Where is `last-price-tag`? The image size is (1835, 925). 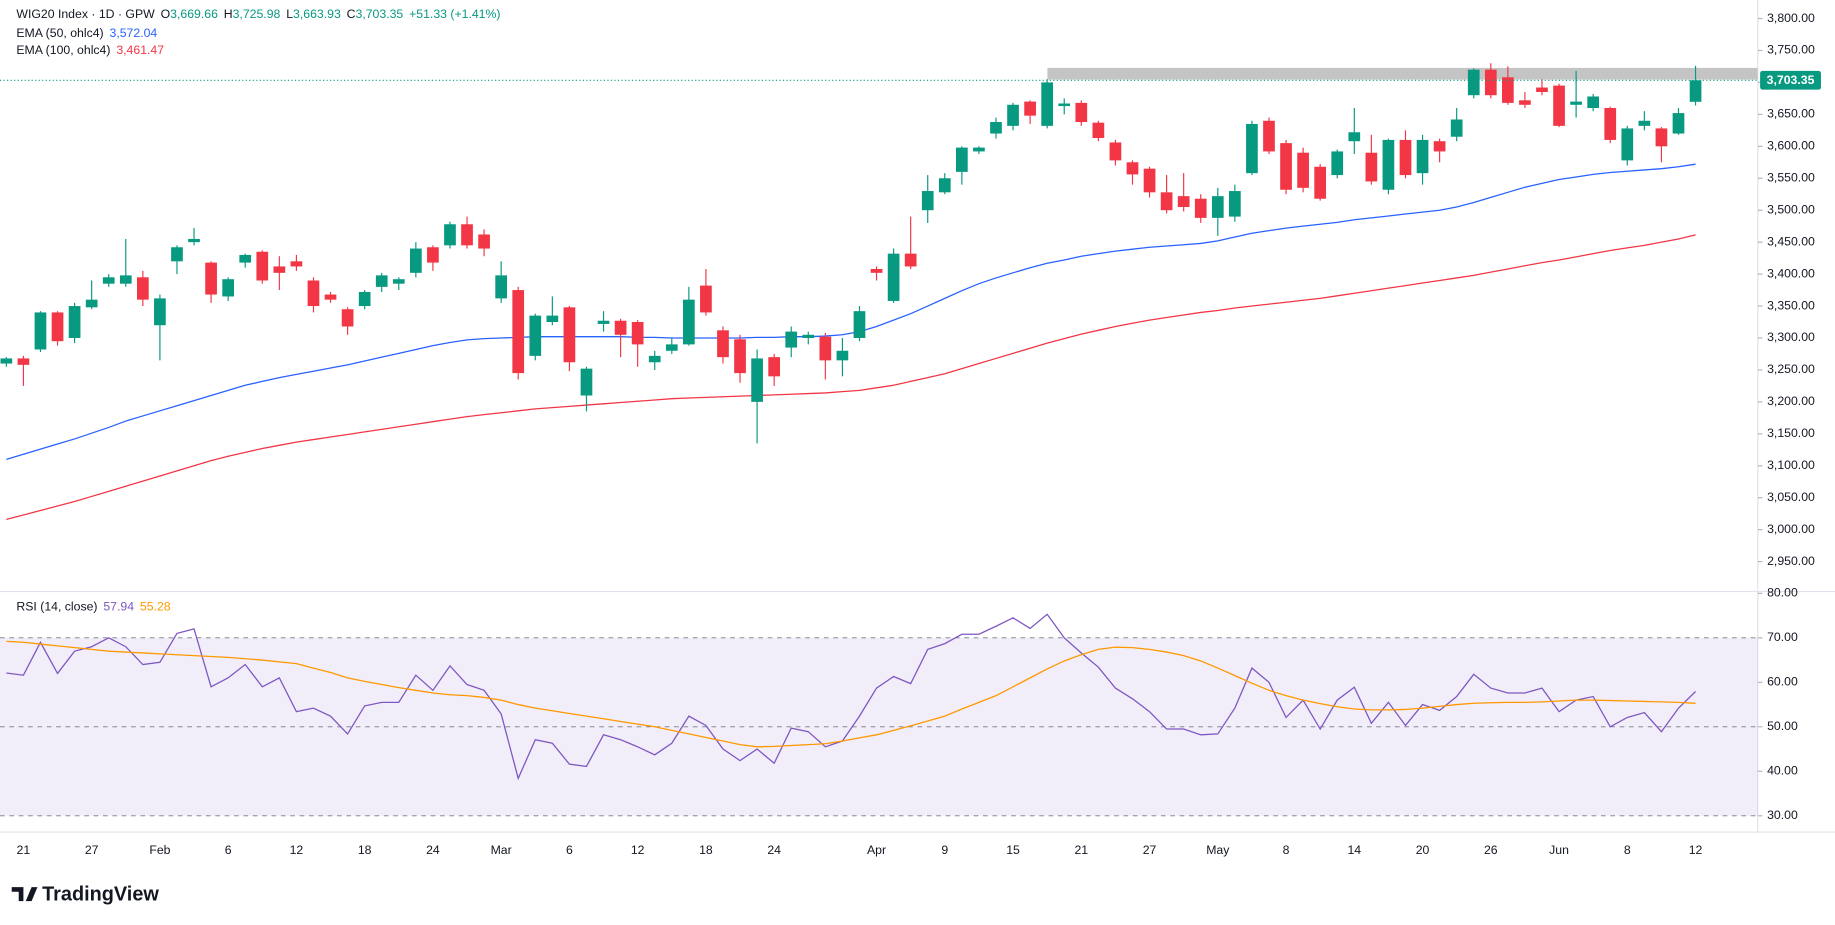
last-price-tag is located at coordinates (1790, 80).